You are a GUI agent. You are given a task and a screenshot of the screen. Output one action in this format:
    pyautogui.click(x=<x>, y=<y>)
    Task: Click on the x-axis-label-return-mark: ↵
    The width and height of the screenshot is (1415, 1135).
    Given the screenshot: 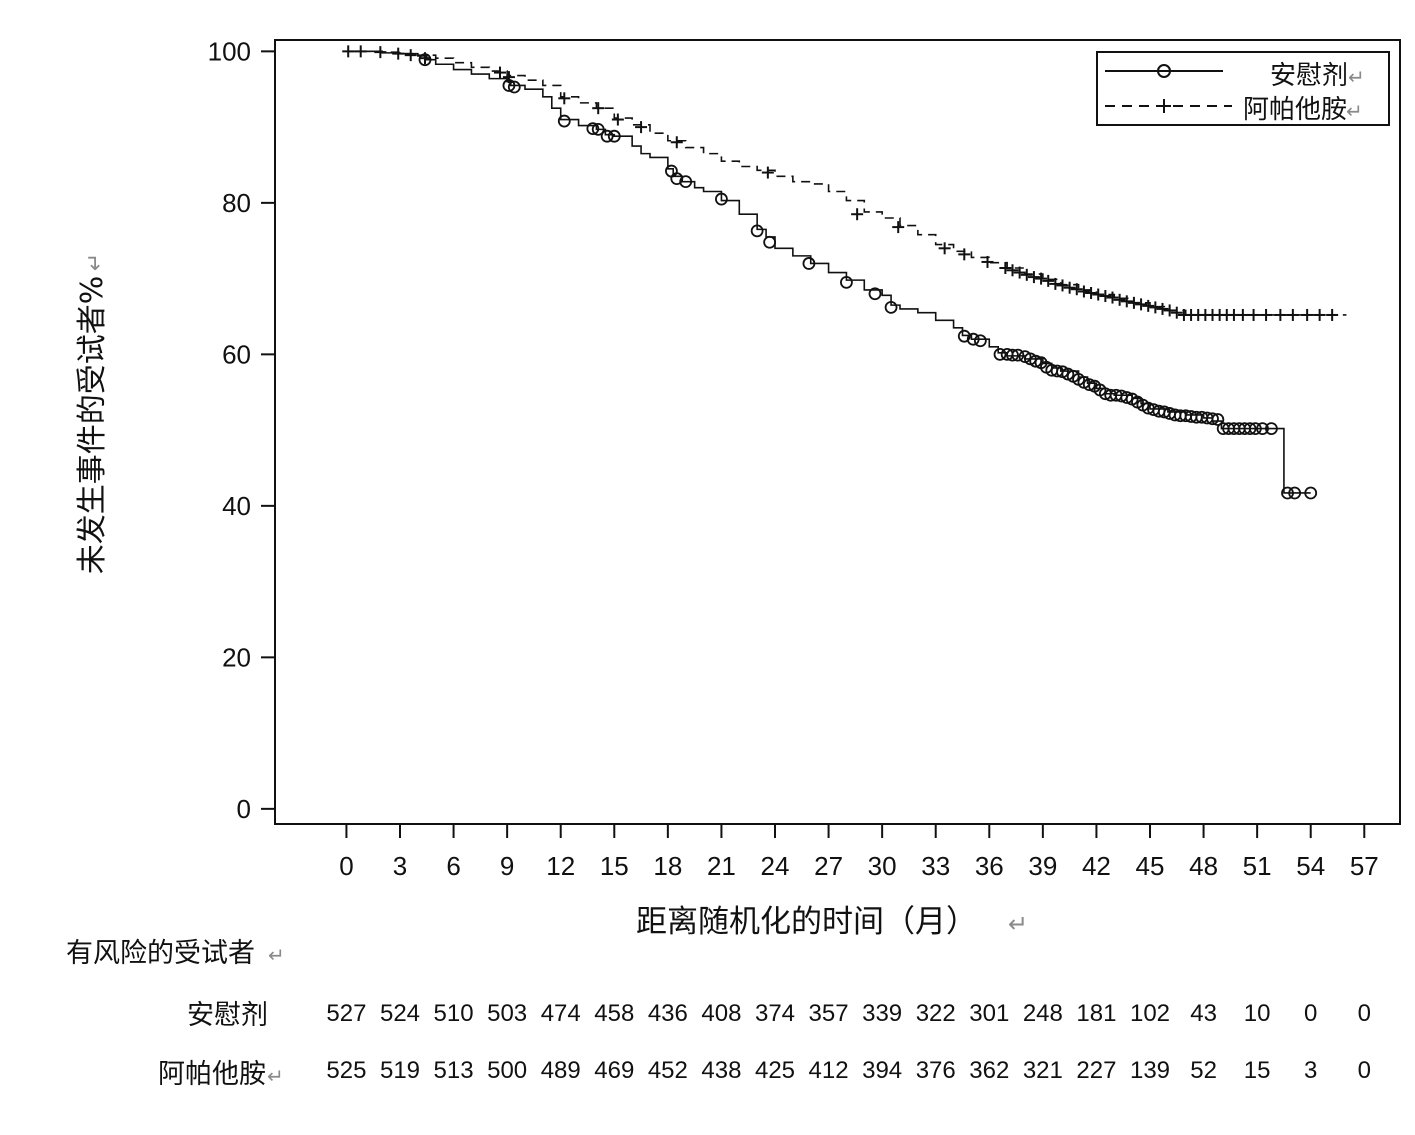 What is the action you would take?
    pyautogui.click(x=1018, y=924)
    